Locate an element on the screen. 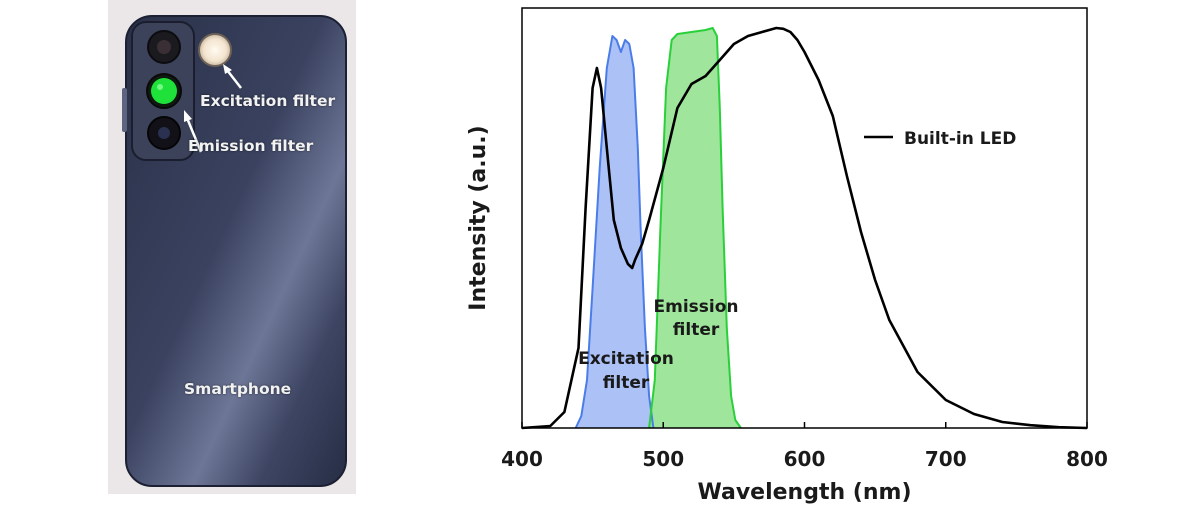  excitation-filter-label: Excitation filter is located at coordinates (268, 101).